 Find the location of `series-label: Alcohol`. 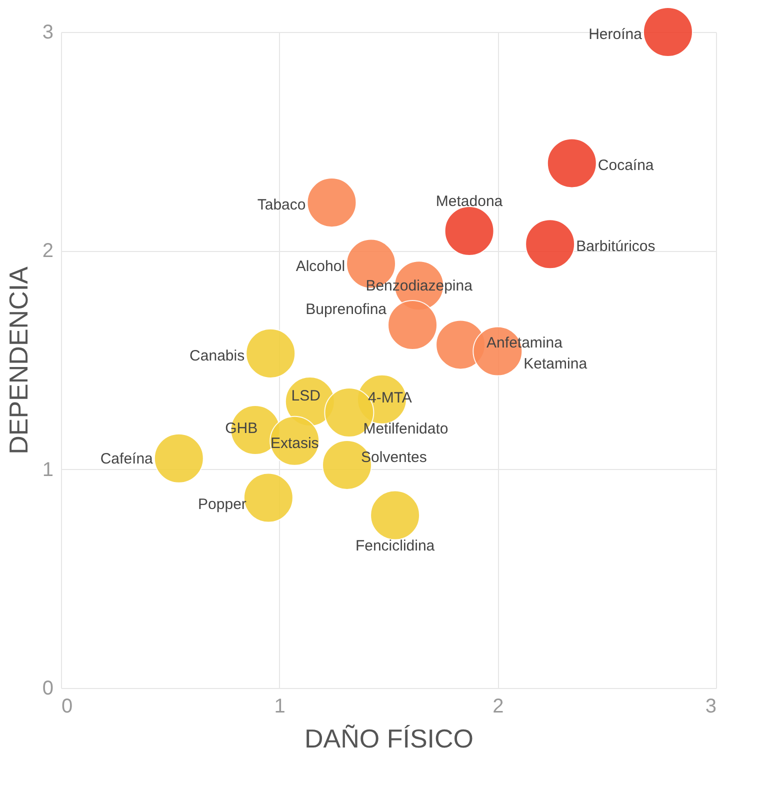

series-label: Alcohol is located at coordinates (321, 266).